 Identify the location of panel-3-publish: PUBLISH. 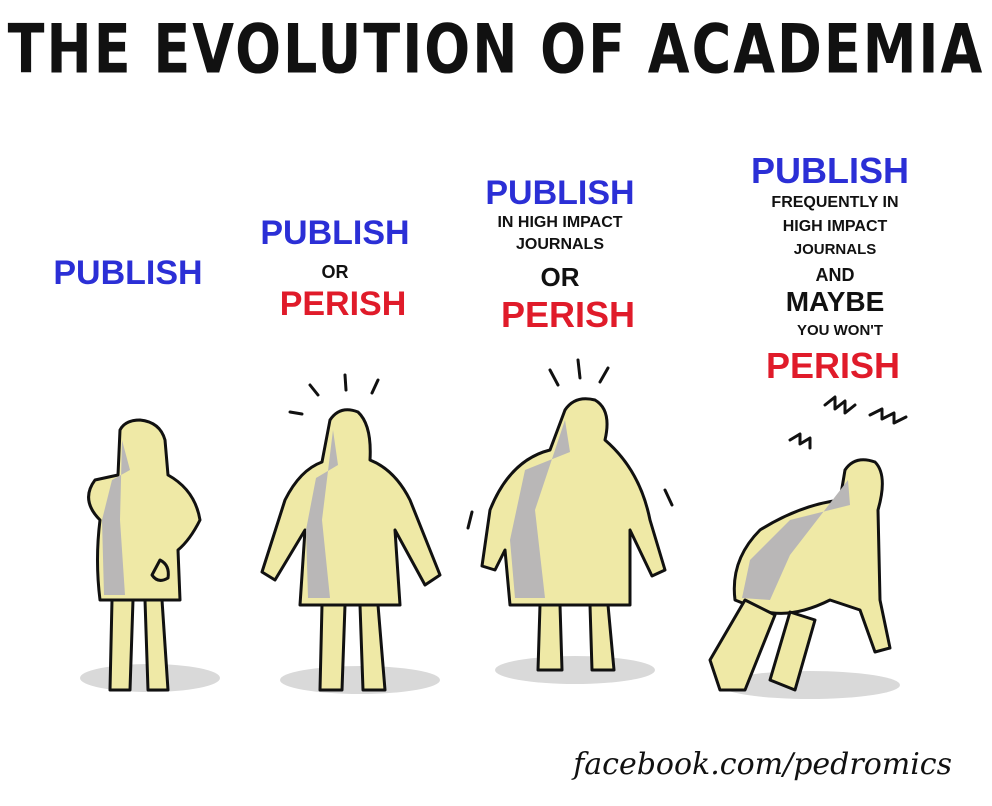
(560, 193).